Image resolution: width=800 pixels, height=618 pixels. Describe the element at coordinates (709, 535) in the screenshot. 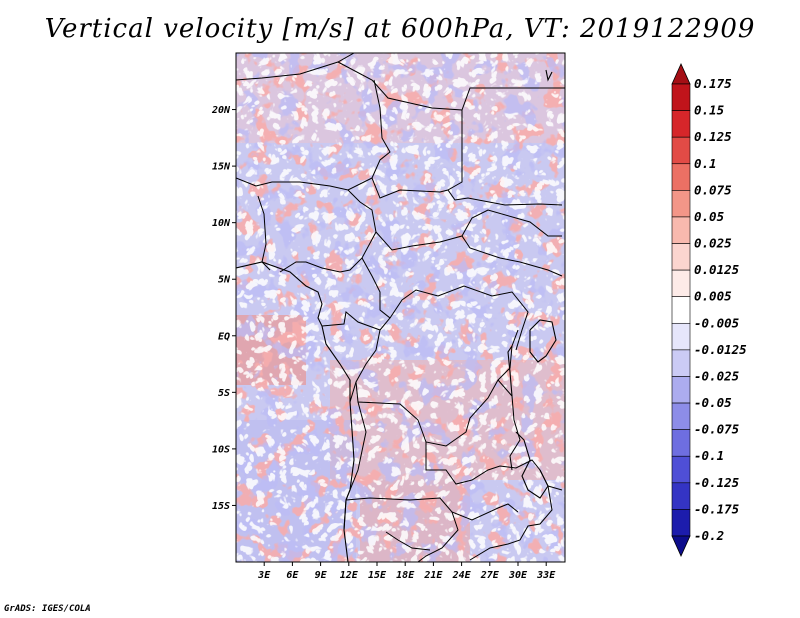

I see `colorbar-label: -0.2` at that location.